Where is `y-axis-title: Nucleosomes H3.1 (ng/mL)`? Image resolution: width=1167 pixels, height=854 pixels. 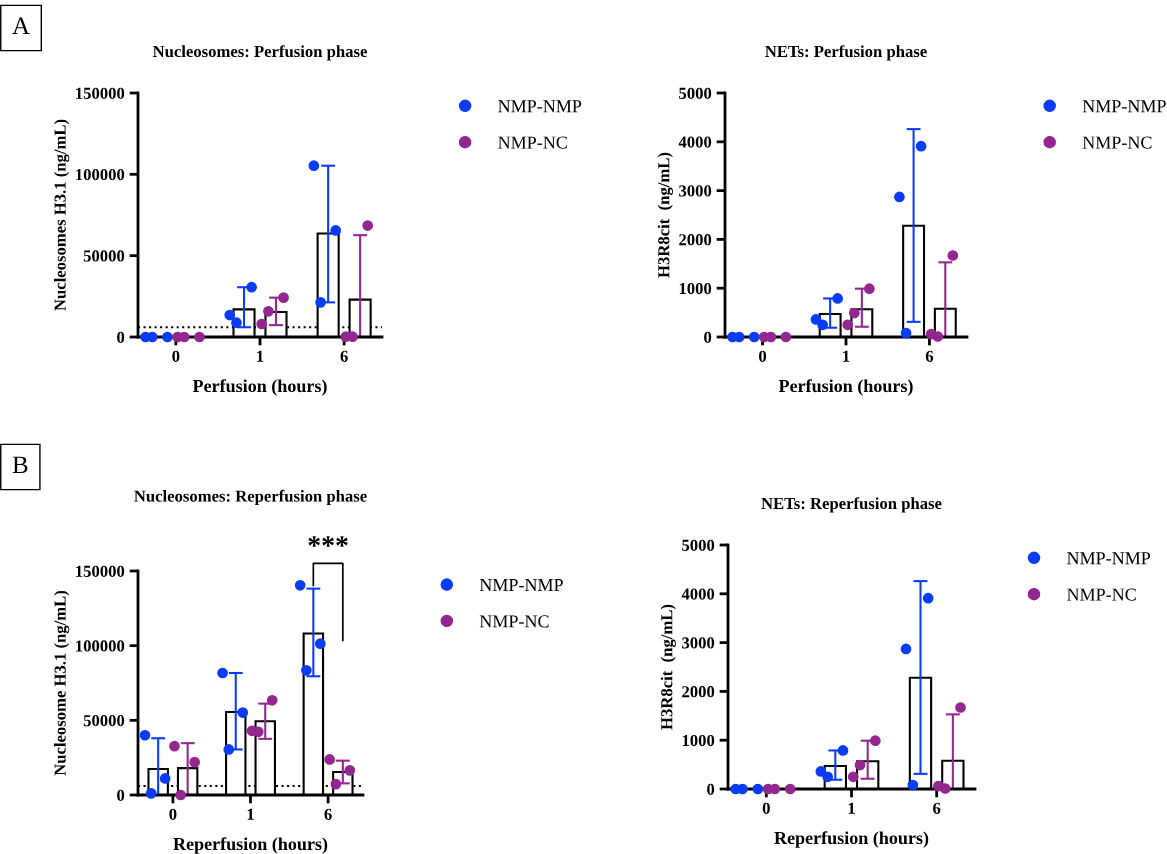 y-axis-title: Nucleosomes H3.1 (ng/mL) is located at coordinates (62, 215).